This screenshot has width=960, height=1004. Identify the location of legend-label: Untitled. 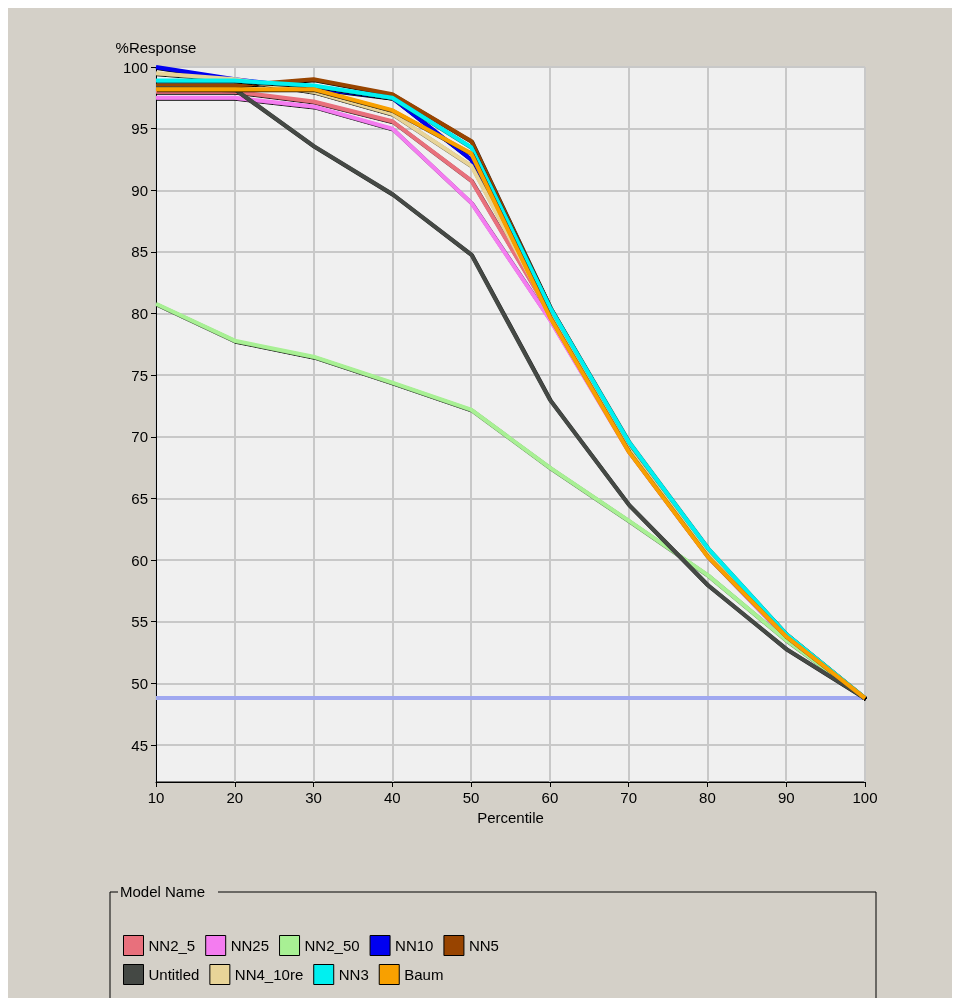
(174, 974).